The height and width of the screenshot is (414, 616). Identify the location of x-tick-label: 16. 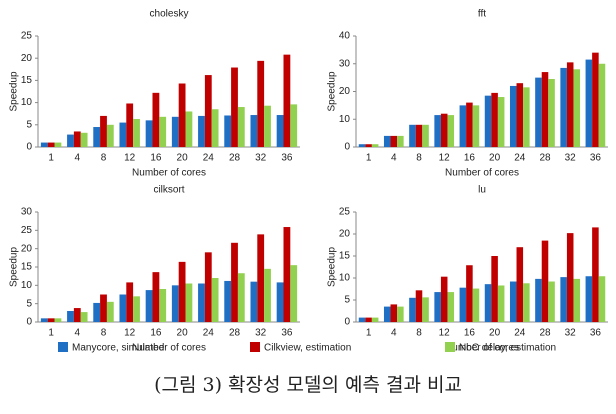
(470, 158).